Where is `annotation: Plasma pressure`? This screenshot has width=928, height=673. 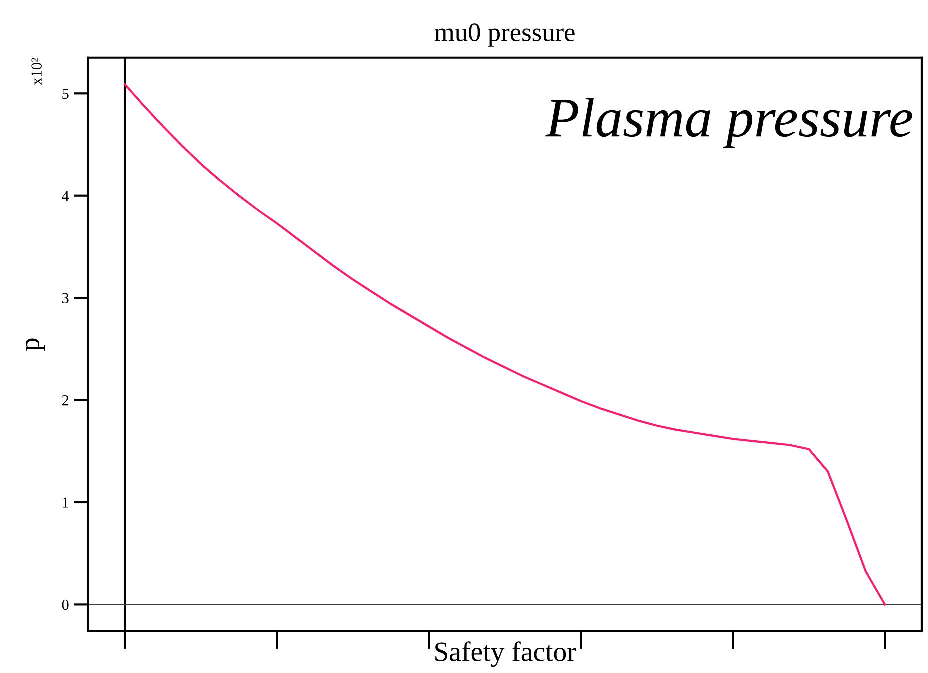 annotation: Plasma pressure is located at coordinates (729, 123).